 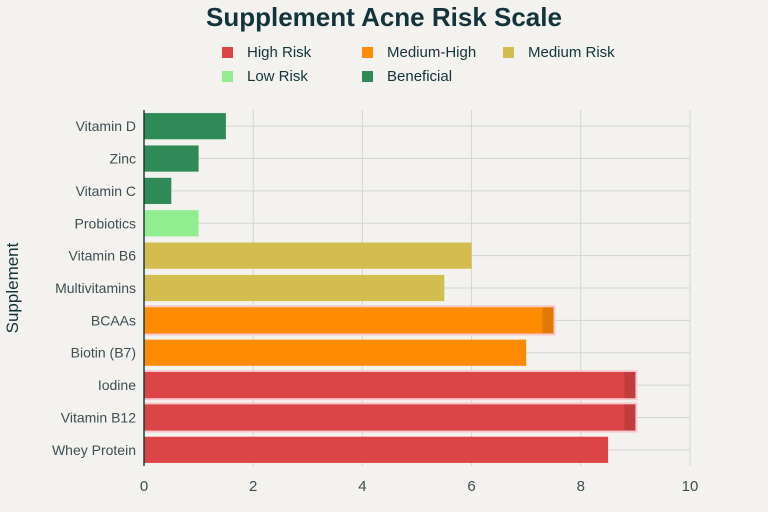 I want to click on y-tick-label: Probiotics, so click(x=105, y=223).